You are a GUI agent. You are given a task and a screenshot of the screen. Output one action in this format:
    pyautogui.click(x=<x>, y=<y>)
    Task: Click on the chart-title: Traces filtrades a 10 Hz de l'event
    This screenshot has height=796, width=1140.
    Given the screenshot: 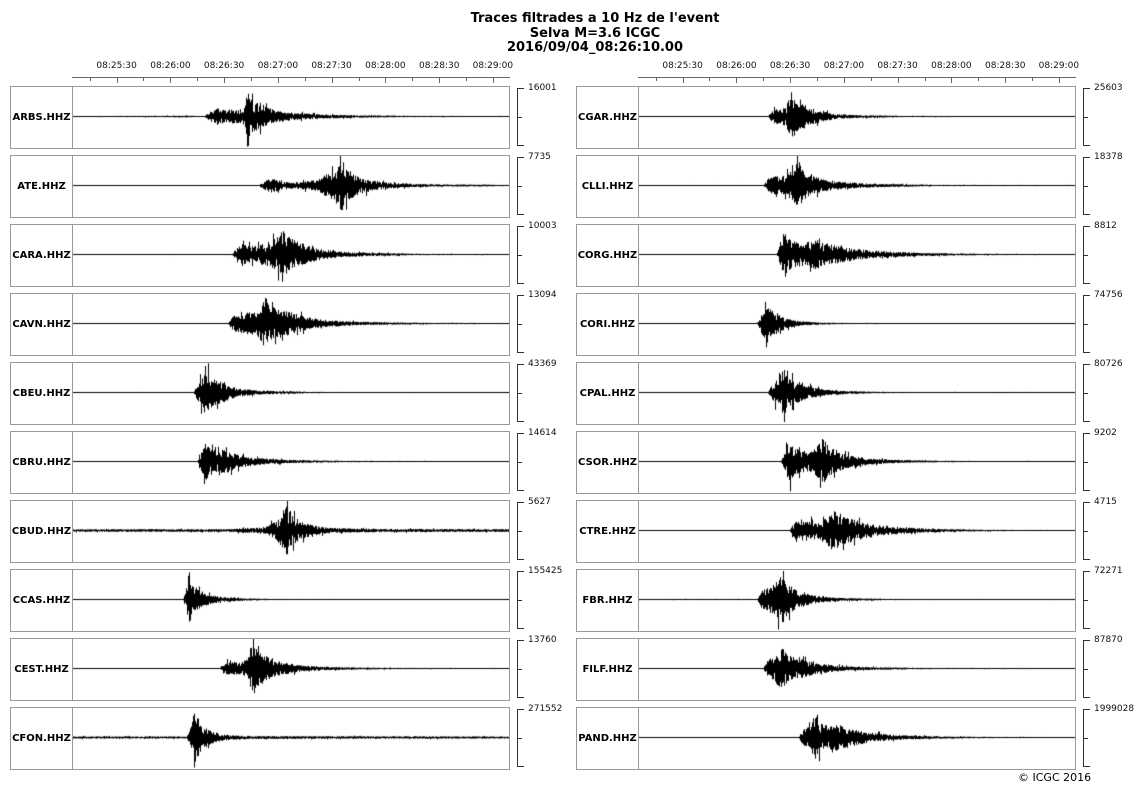 What is the action you would take?
    pyautogui.click(x=595, y=18)
    